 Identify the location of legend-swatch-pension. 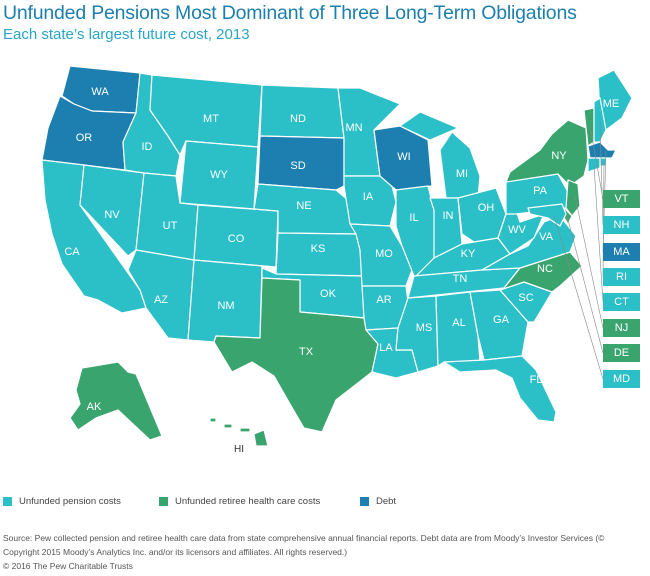
(7, 501).